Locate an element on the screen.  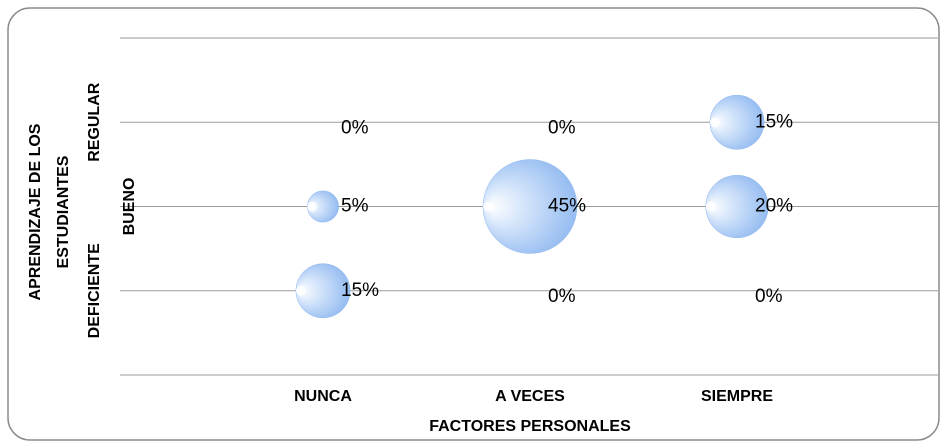
data-label: 5% is located at coordinates (355, 206).